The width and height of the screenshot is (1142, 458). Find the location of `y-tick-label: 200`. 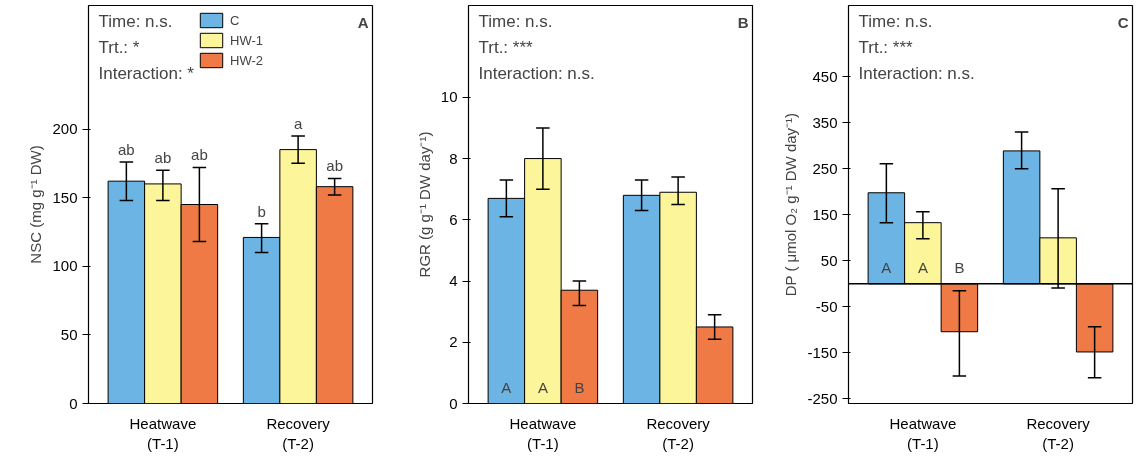

y-tick-label: 200 is located at coordinates (65, 129).